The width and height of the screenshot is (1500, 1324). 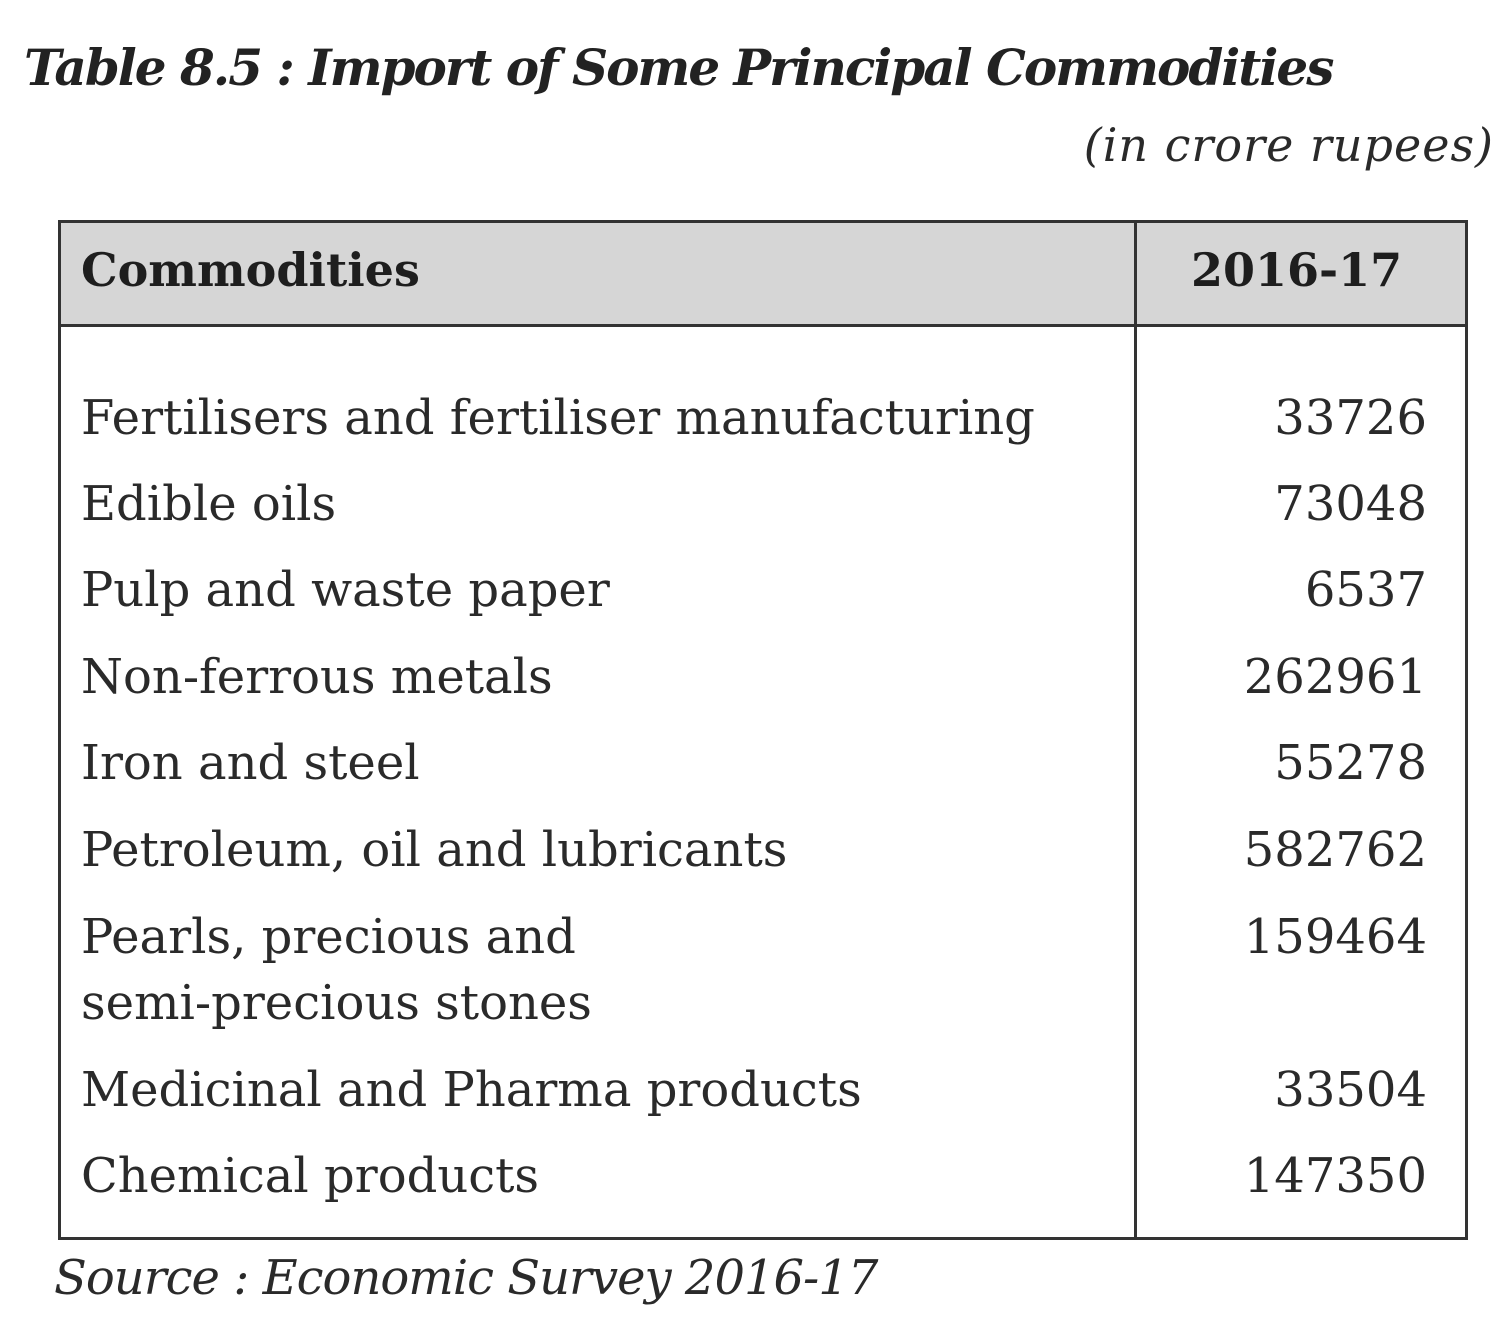 What do you see at coordinates (466, 1278) in the screenshot?
I see `source-note: Source : Economic Survey 2016-17` at bounding box center [466, 1278].